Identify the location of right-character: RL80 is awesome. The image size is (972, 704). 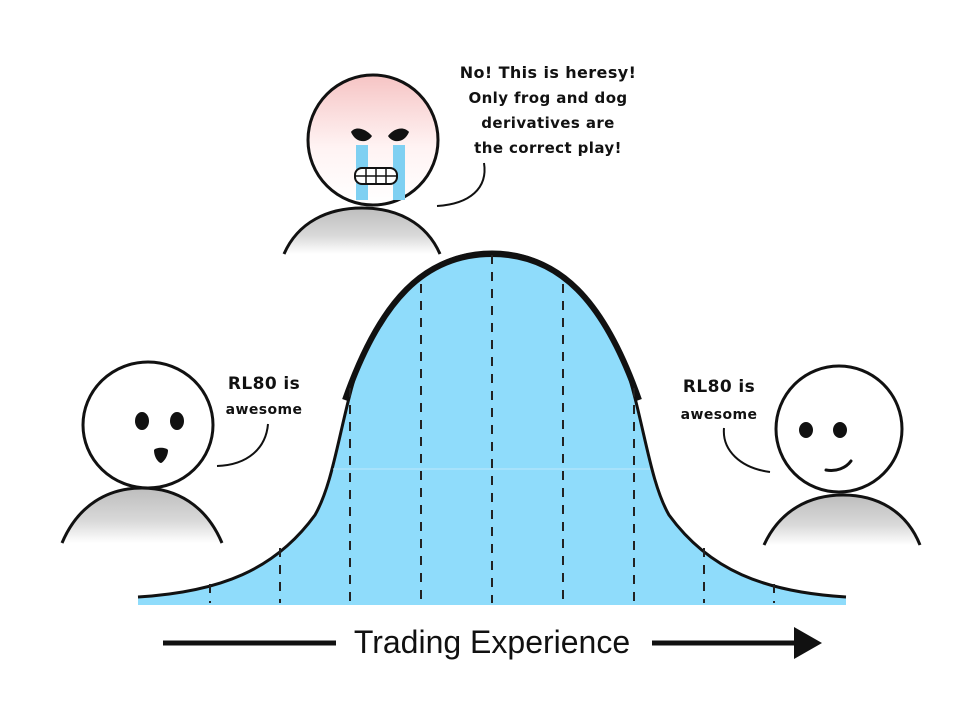
(801, 455).